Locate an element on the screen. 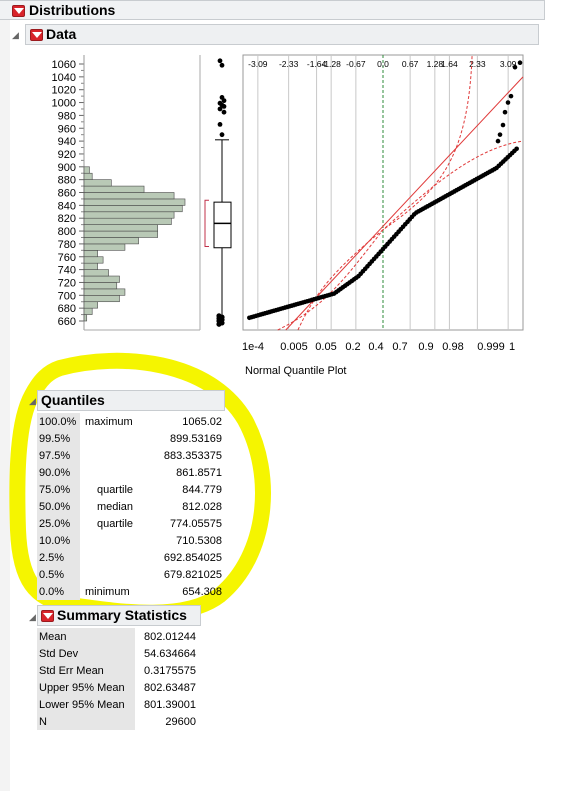 The image size is (580, 791). bottom-tick-label: 1e-4 is located at coordinates (253, 347).